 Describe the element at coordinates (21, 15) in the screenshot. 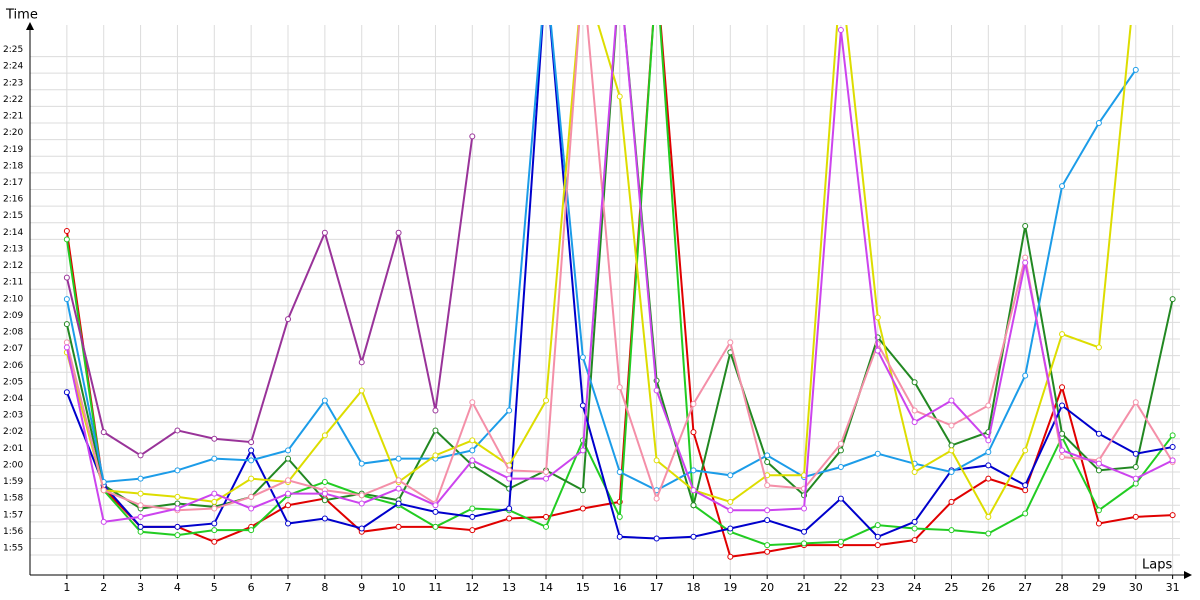

I see `y-axis-title: Time` at that location.